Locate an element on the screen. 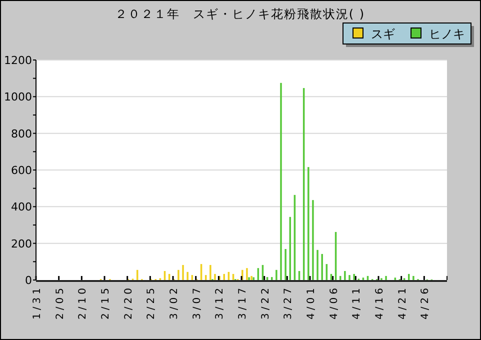 This screenshot has height=340, width=481. x-tick-label: 2/20 is located at coordinates (128, 302).